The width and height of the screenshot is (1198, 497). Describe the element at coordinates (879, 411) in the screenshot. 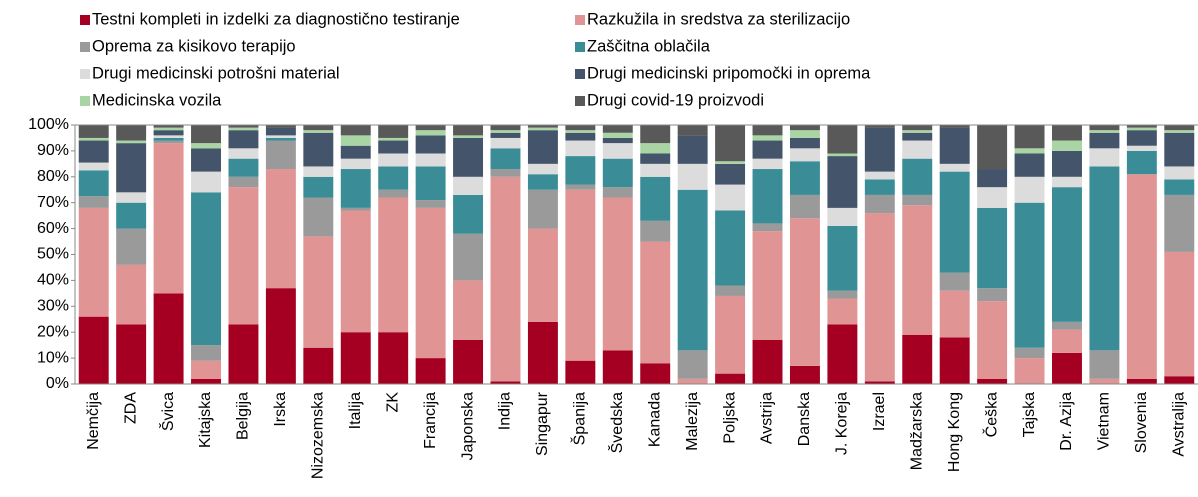

I see `x-tick-label: Izrael` at that location.